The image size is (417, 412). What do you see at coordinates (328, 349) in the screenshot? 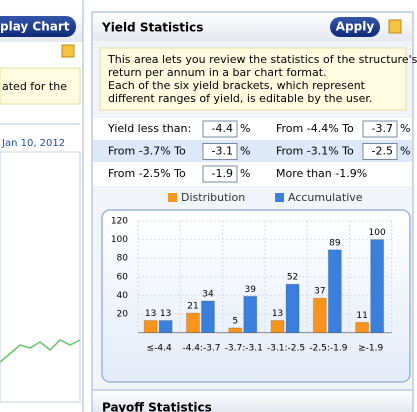
I see `x-tick-label: -2.5:-1.9` at bounding box center [328, 349].